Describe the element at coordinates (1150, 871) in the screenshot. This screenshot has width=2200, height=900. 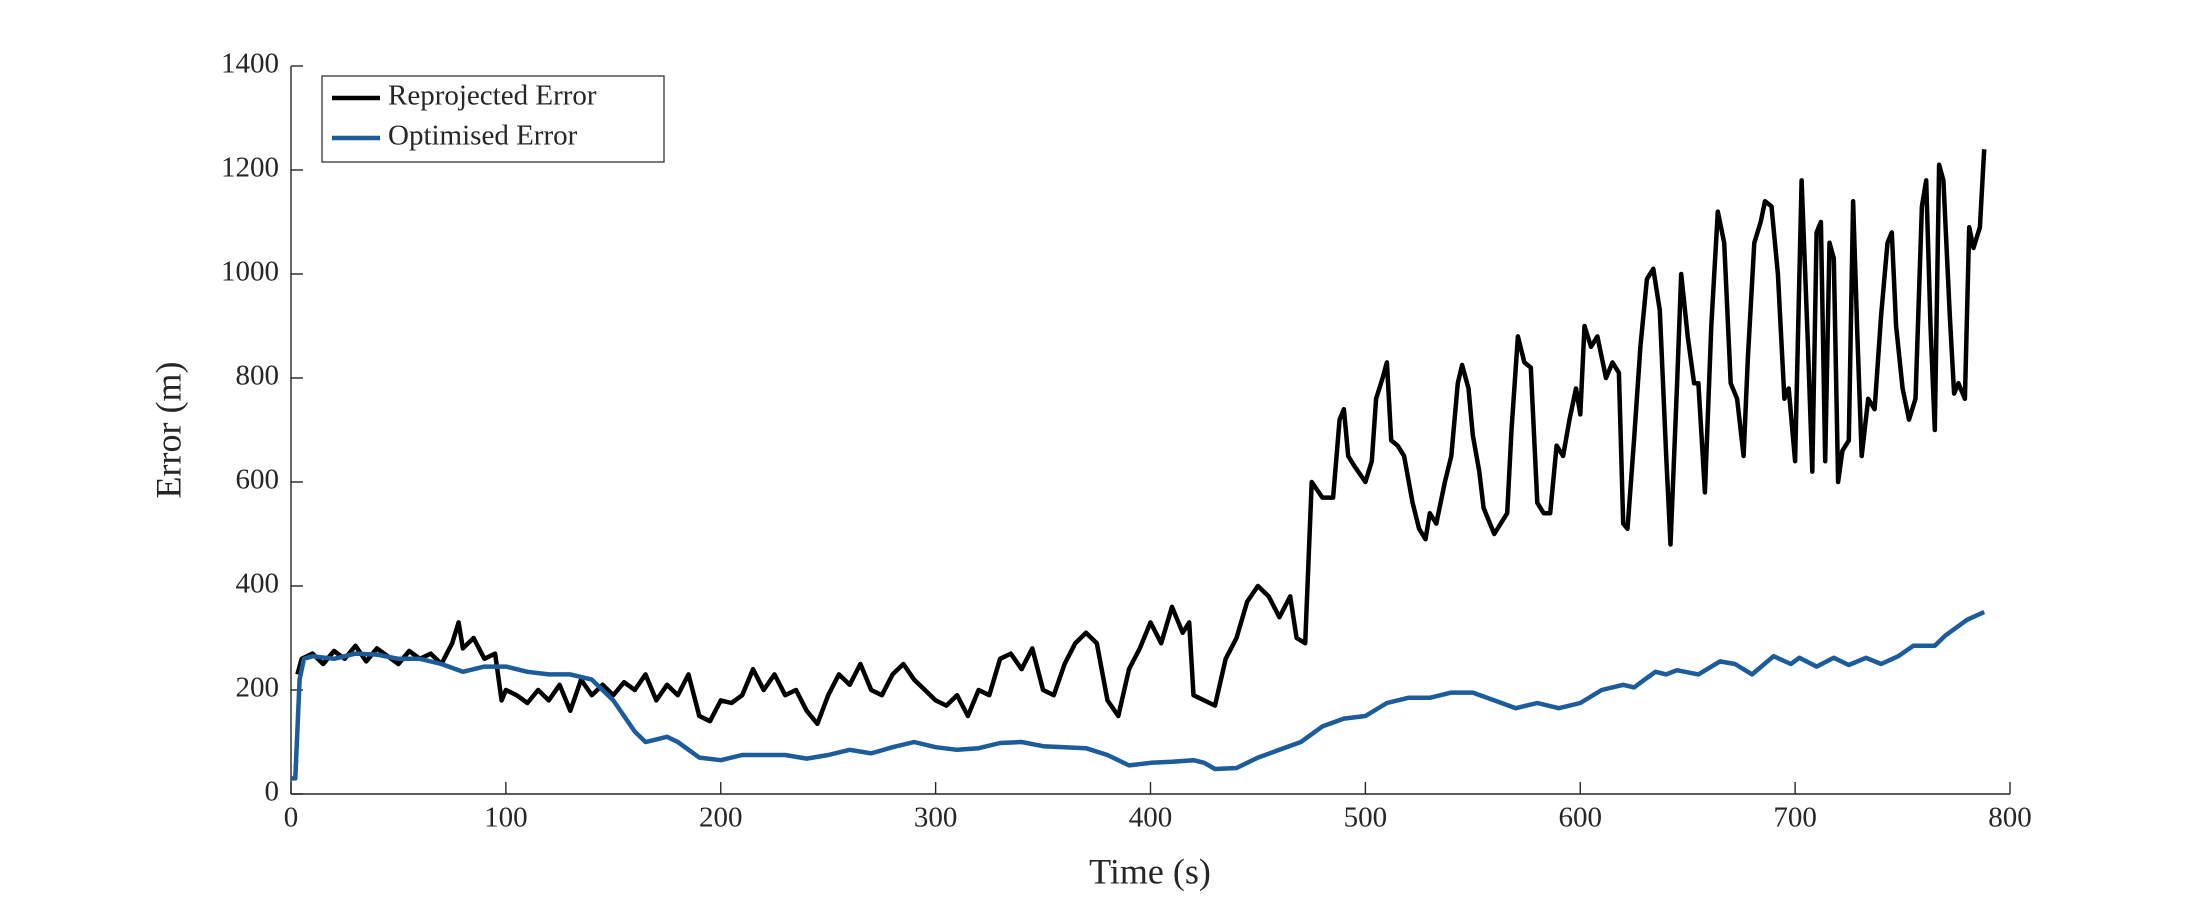
I see `x-axis-label: Time (s)` at that location.